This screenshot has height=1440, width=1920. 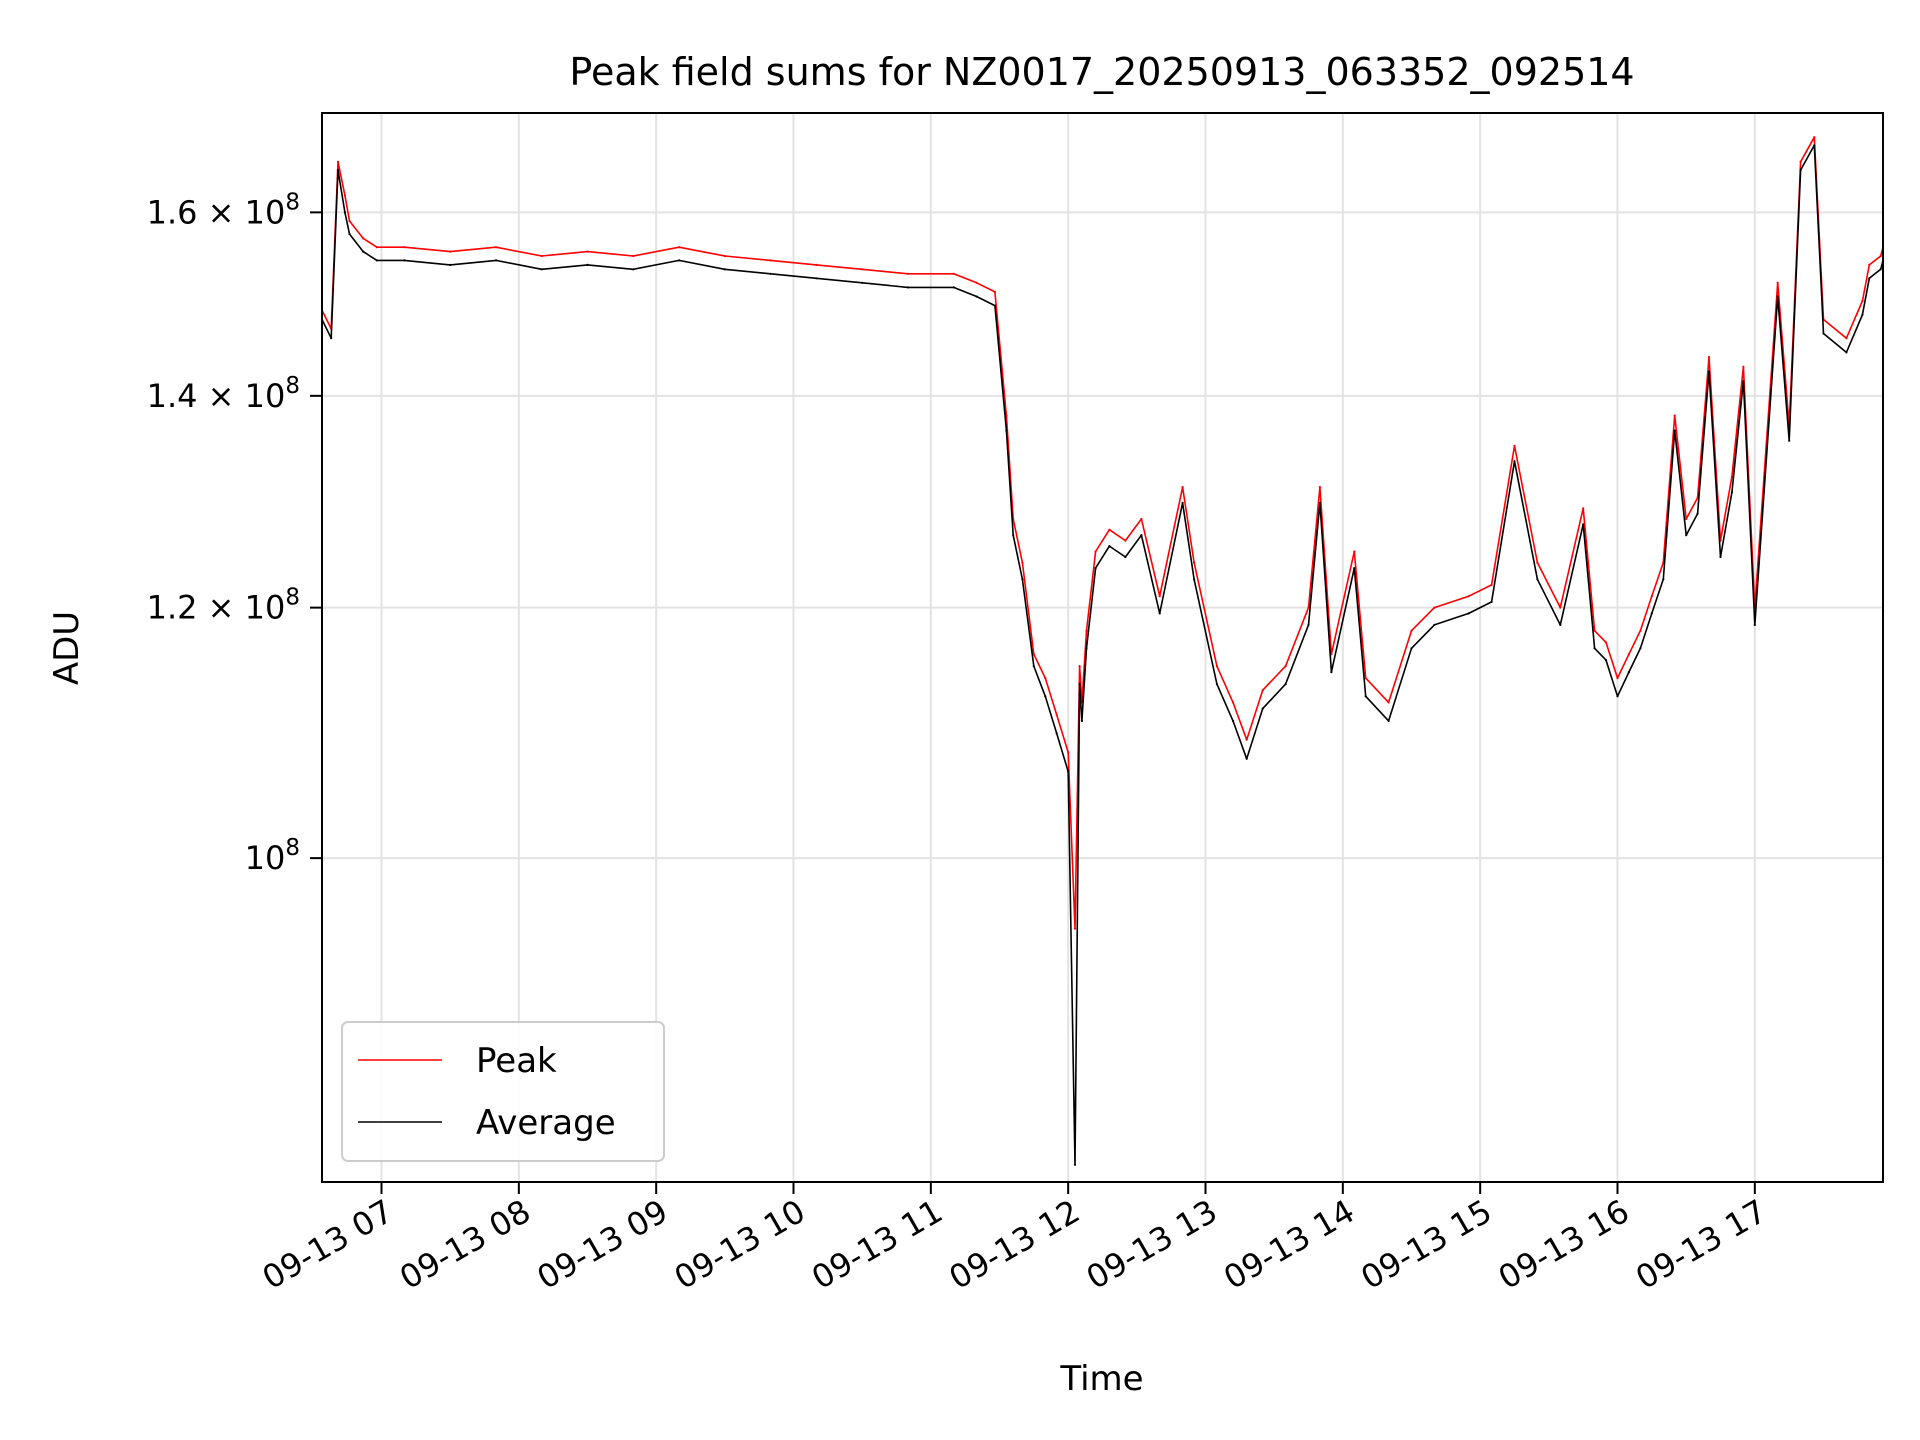 What do you see at coordinates (516, 1061) in the screenshot?
I see `legend-label-peak: Peak` at bounding box center [516, 1061].